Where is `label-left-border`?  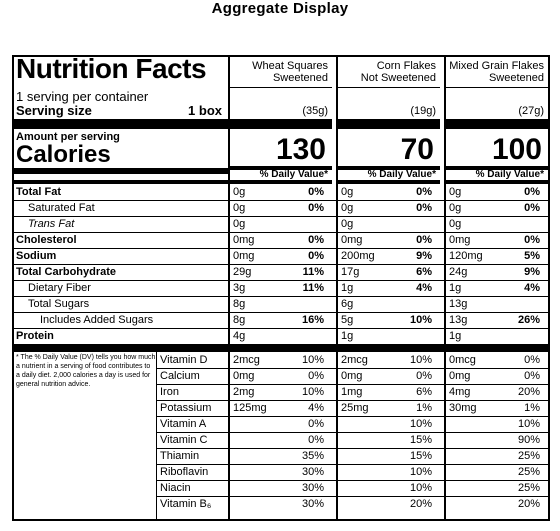 label-left-border is located at coordinates (13, 288).